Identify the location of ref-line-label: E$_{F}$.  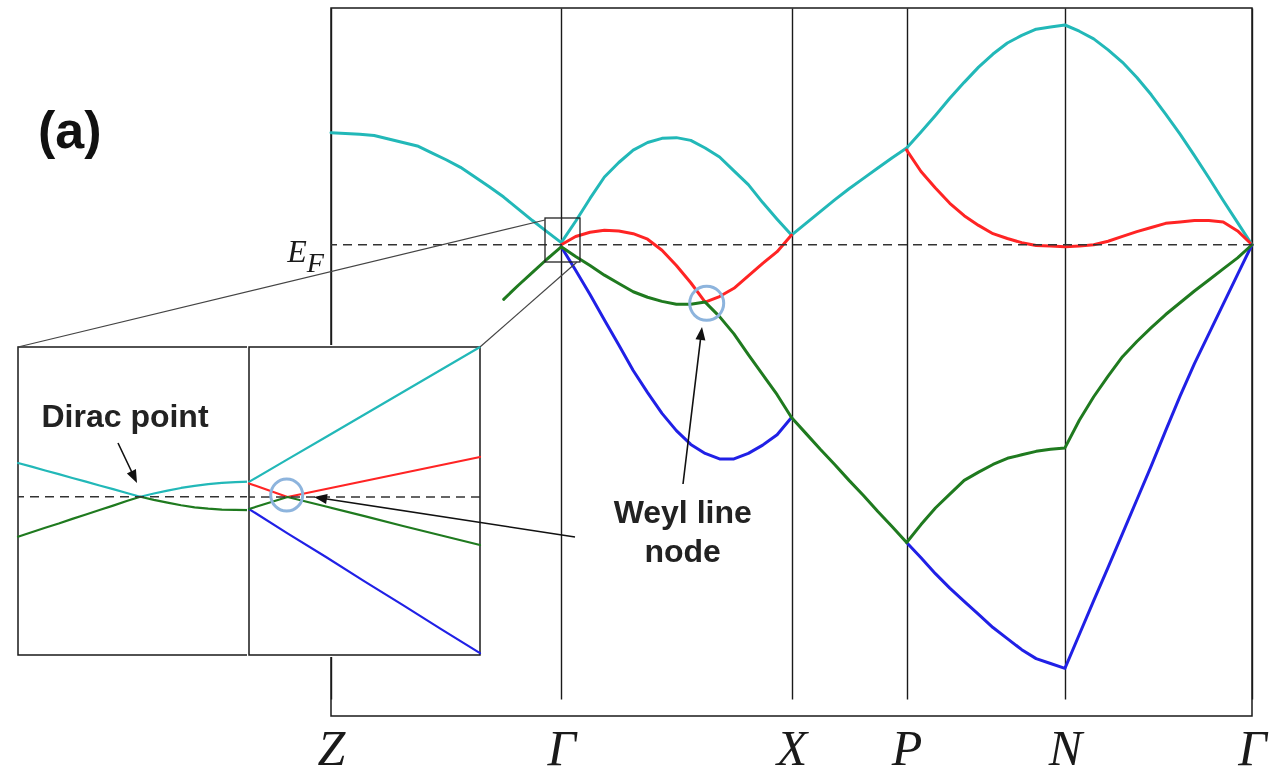
(305, 255).